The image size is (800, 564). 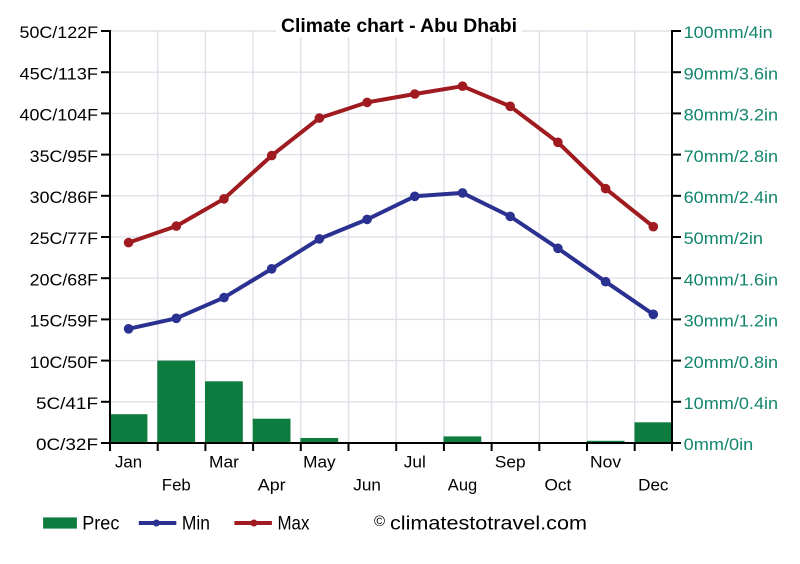 I want to click on svg-text: May, so click(x=319, y=461).